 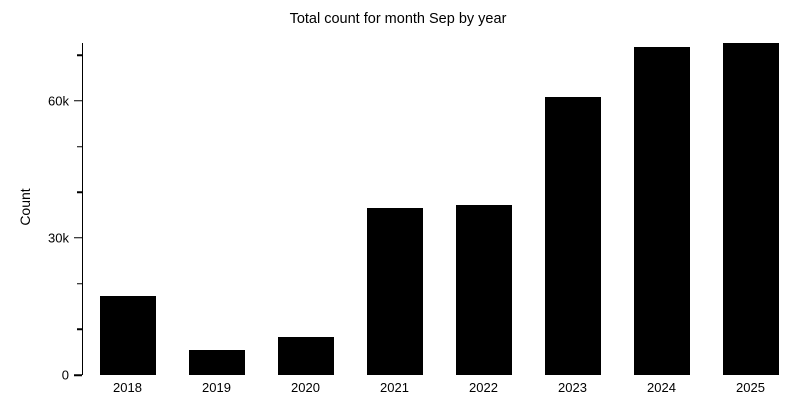 What do you see at coordinates (216, 387) in the screenshot?
I see `x-tick-label: 2019` at bounding box center [216, 387].